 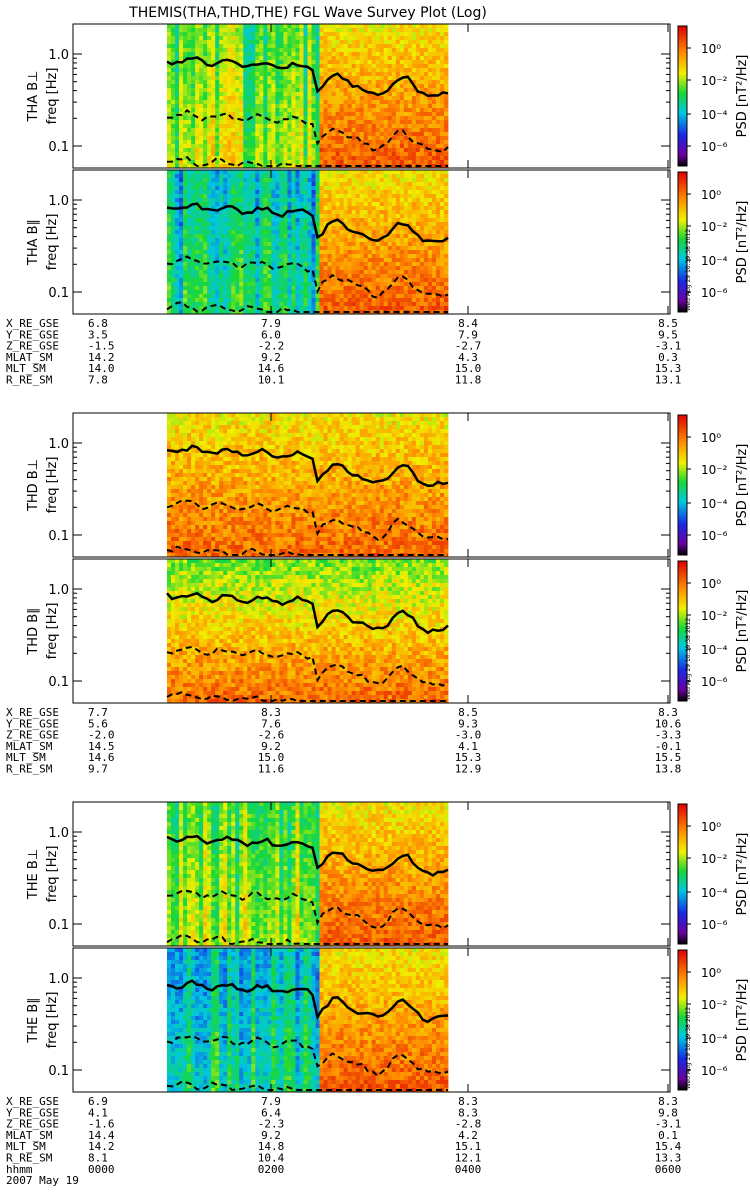 I want to click on panel-label: THA B⊥, so click(x=33, y=97).